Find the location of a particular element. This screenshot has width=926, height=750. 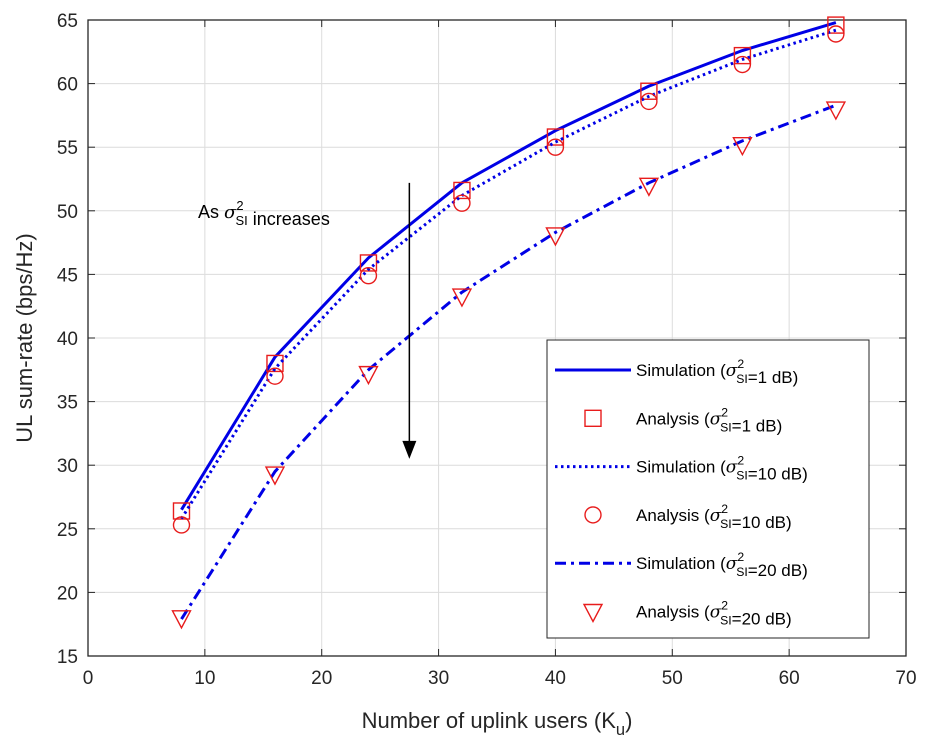

y-tick-label: 40 is located at coordinates (67, 339).